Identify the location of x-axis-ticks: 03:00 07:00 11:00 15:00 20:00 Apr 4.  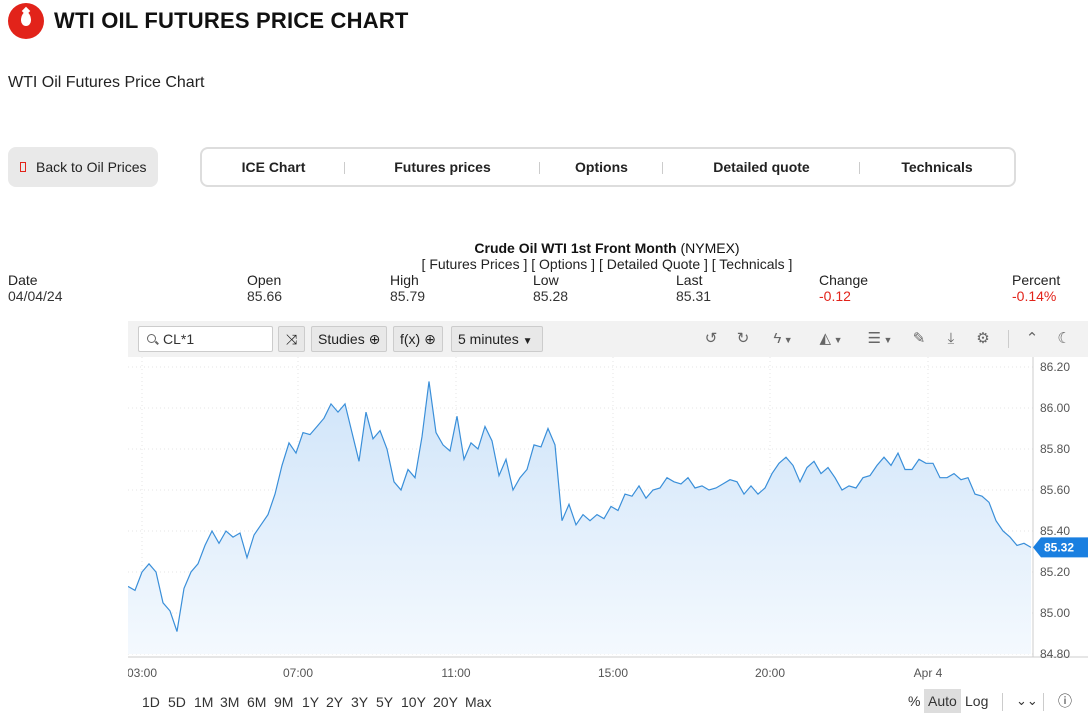
(535, 673).